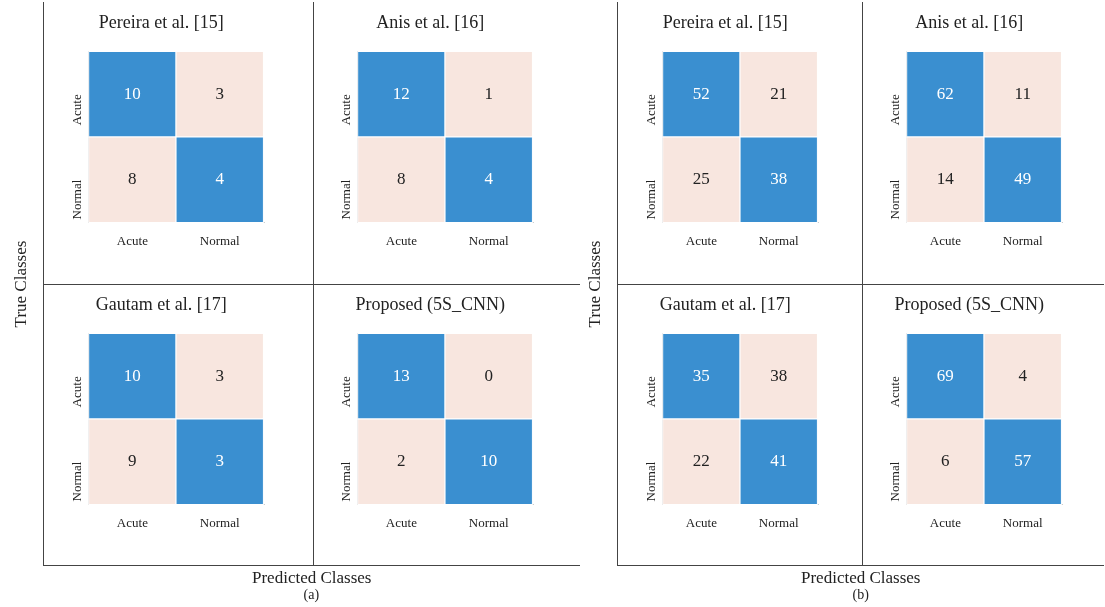 The image size is (1105, 607). I want to click on data-label: 6, so click(945, 461).